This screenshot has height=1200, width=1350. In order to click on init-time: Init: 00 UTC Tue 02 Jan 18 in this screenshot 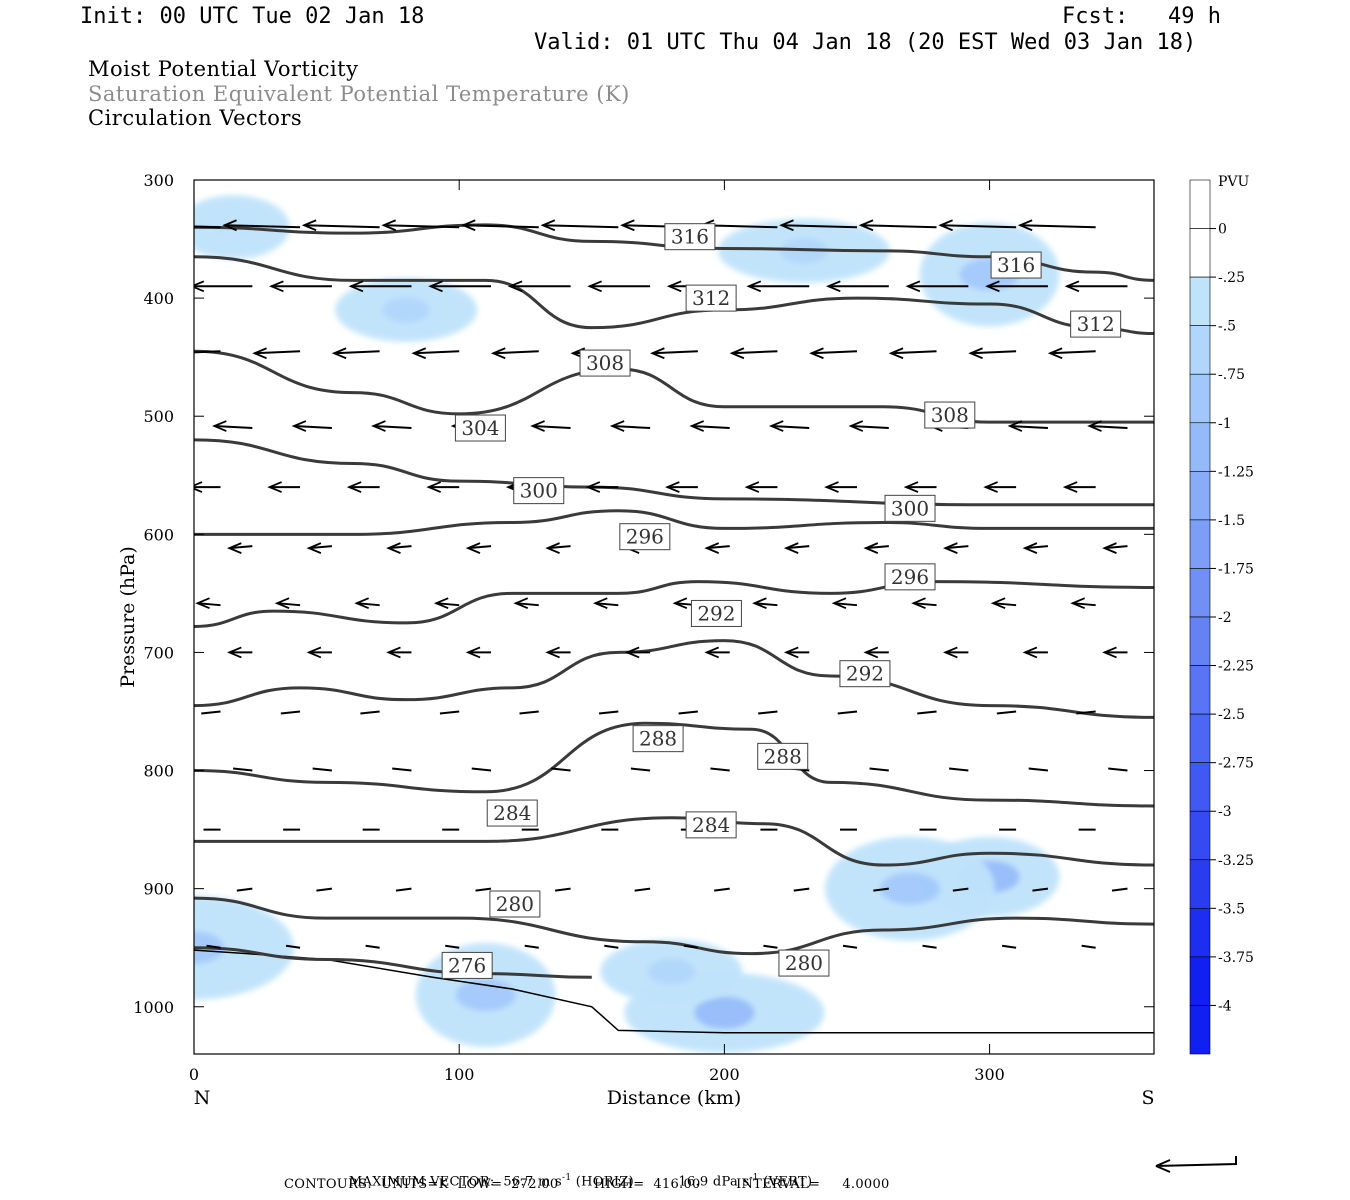, I will do `click(252, 16)`.